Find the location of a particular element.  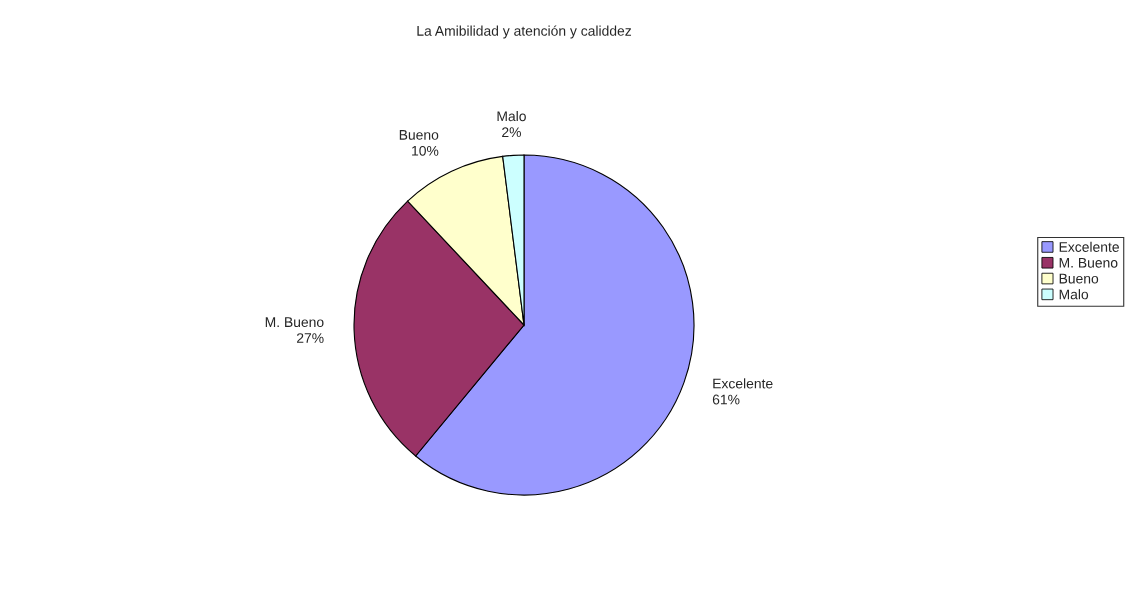

data-label: 2% is located at coordinates (511, 132).